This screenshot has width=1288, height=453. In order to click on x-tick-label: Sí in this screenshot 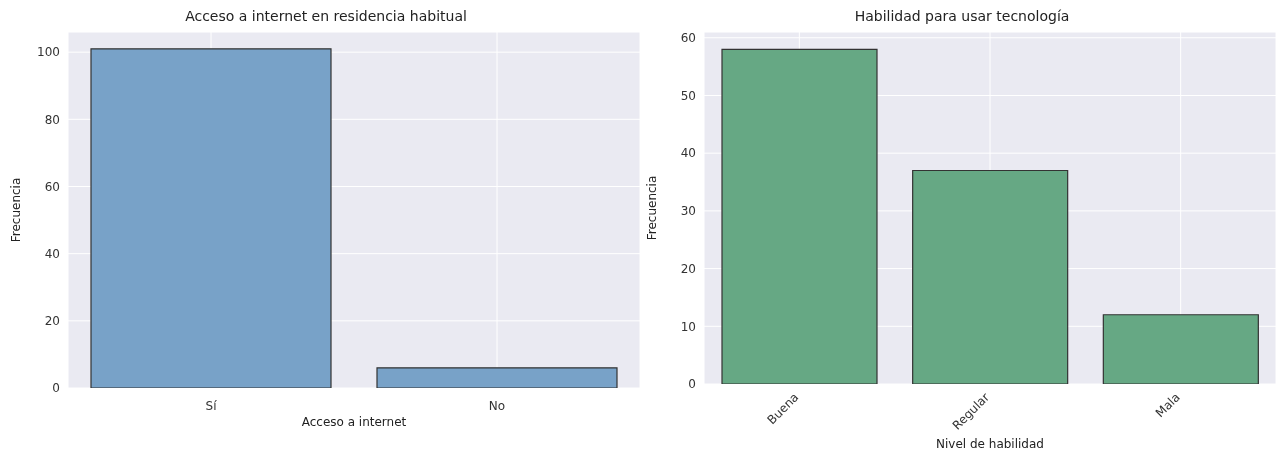, I will do `click(211, 406)`.